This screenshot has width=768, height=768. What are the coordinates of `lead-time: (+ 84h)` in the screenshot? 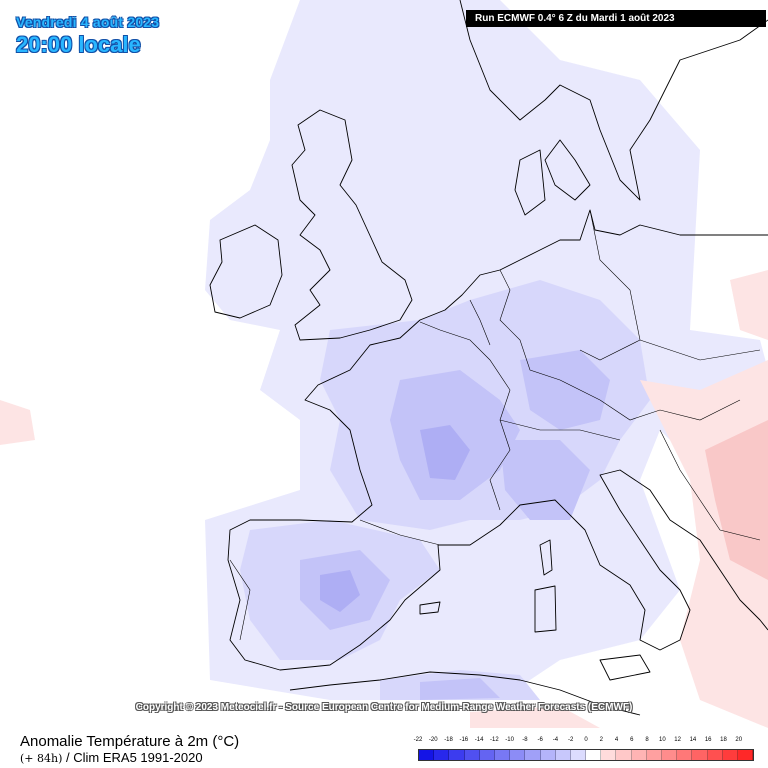 It's located at (41, 758).